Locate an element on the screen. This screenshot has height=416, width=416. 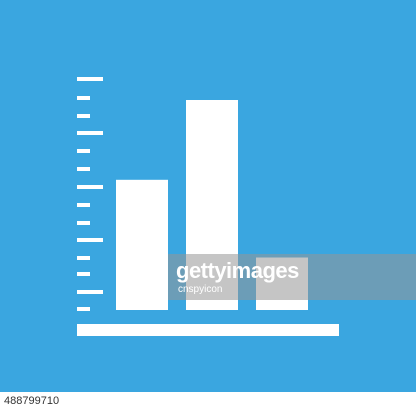
watermark-credit: cnspyicon is located at coordinates (200, 289).